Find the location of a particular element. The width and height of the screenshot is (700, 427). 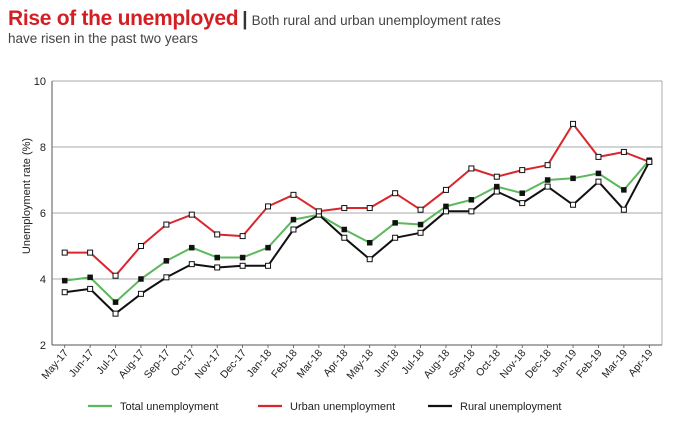

x-tick-label: Feb-18 is located at coordinates (284, 363).